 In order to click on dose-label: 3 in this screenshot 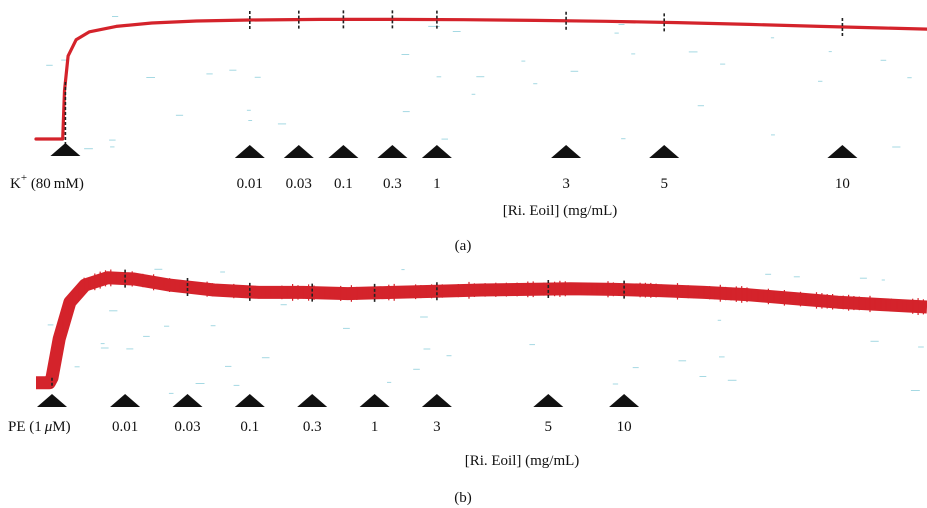, I will do `click(566, 184)`.